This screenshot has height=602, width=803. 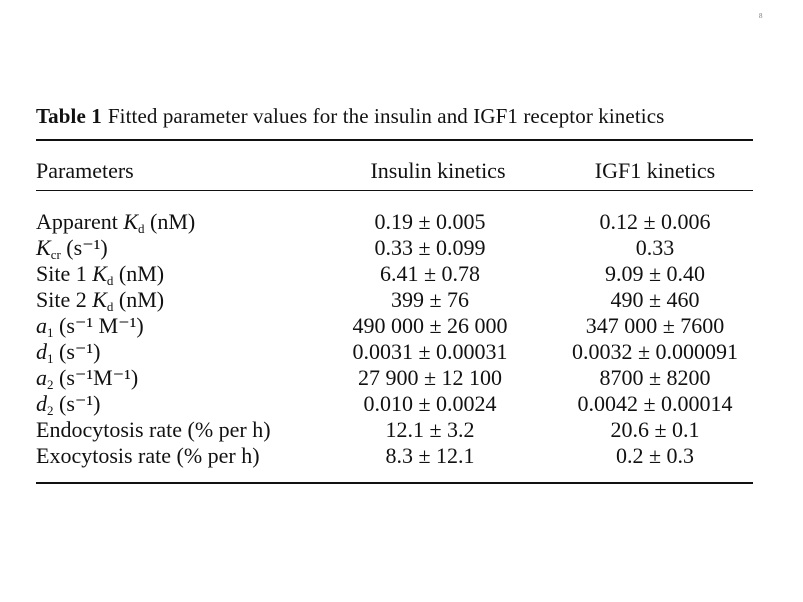 I want to click on table-row: a2 (s⁻¹M⁻¹) 27 900 ± 12 100 8700 ± 8200, so click(x=401, y=378).